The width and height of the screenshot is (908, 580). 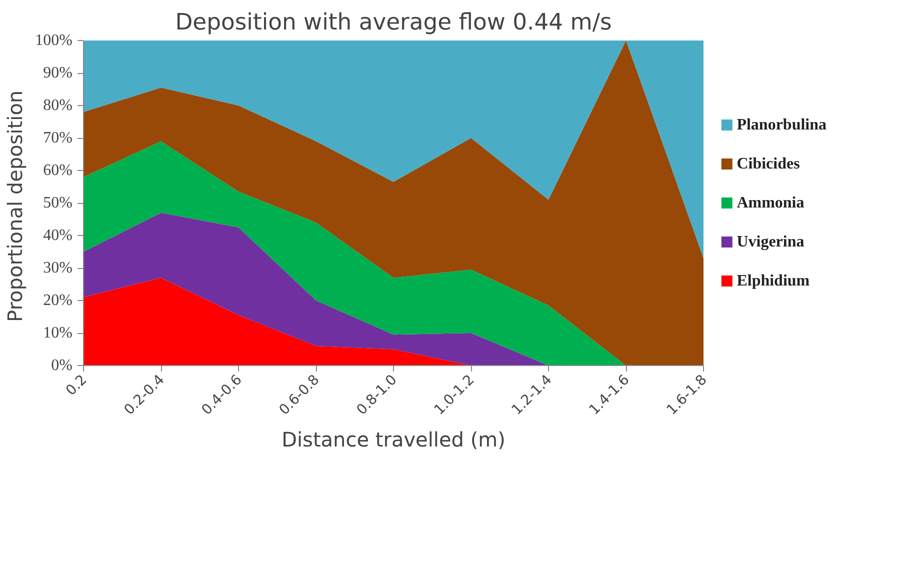 I want to click on y-tick-label: 0%, so click(x=61, y=365).